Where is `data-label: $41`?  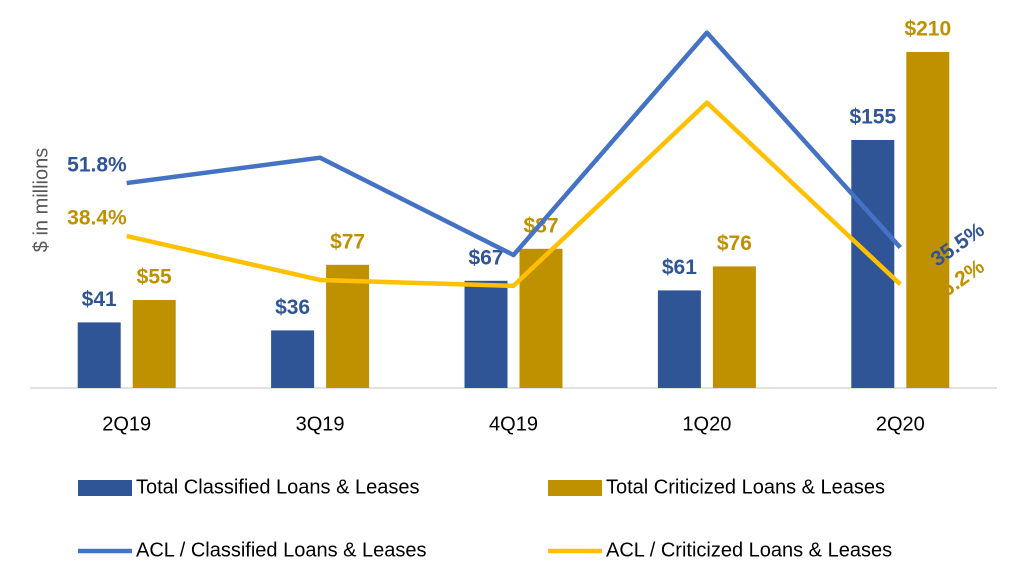 data-label: $41 is located at coordinates (99, 299).